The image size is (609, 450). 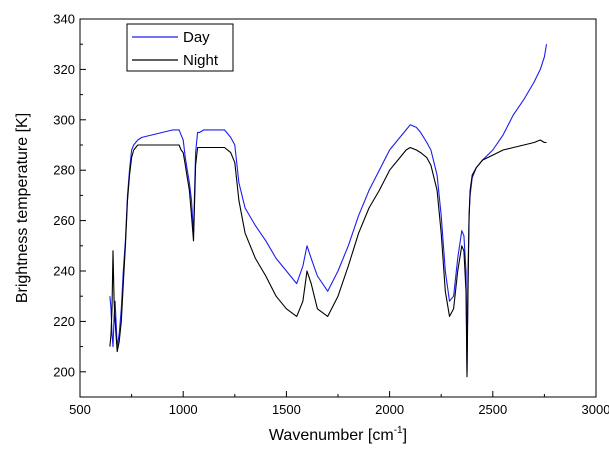 I want to click on legend: Day Night, so click(x=180, y=47).